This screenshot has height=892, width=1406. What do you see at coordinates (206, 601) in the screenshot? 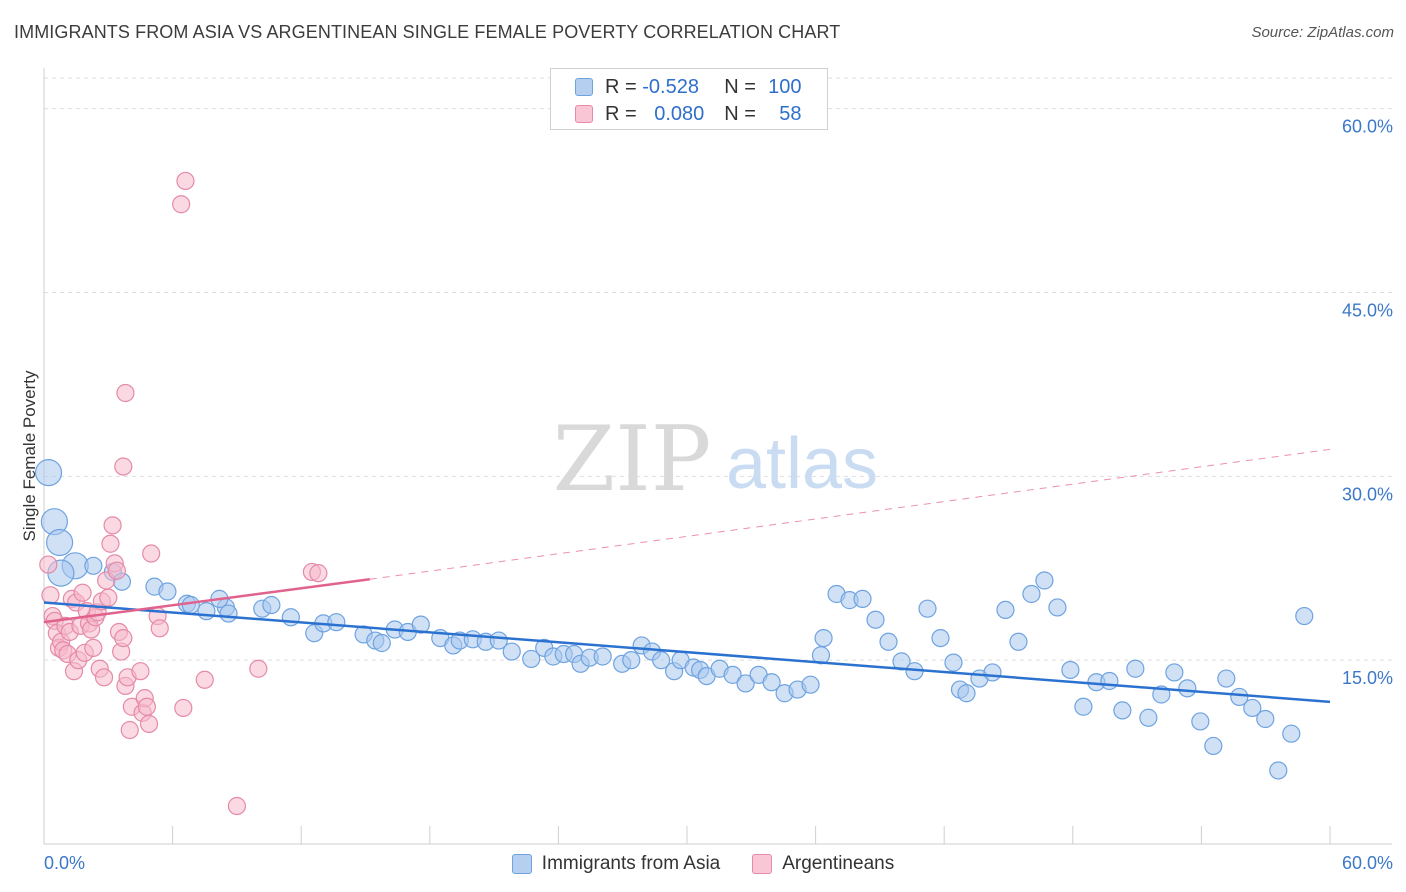
I see `trend-line-argentineans` at bounding box center [206, 601].